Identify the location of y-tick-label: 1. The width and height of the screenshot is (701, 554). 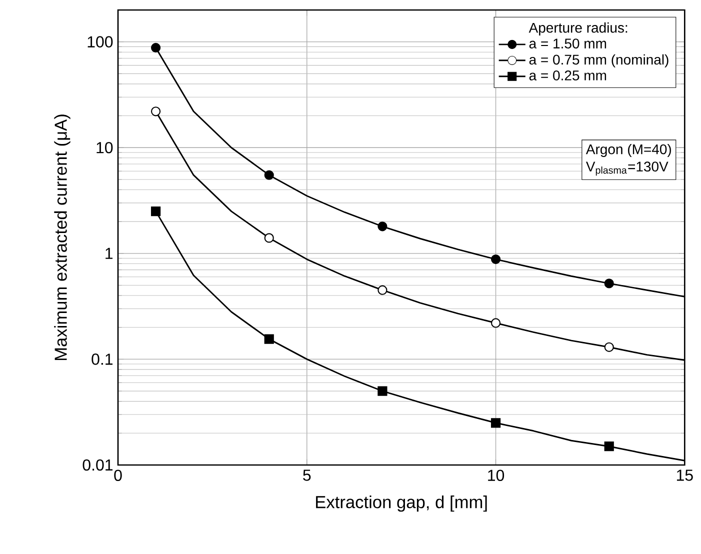
(109, 253).